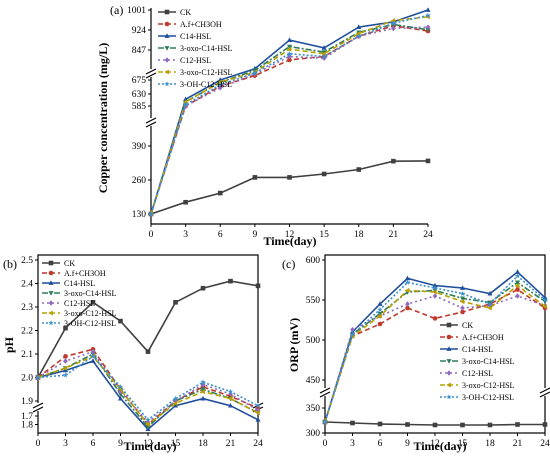  Describe the element at coordinates (10, 264) in the screenshot. I see `panel-b-label: (b)` at that location.